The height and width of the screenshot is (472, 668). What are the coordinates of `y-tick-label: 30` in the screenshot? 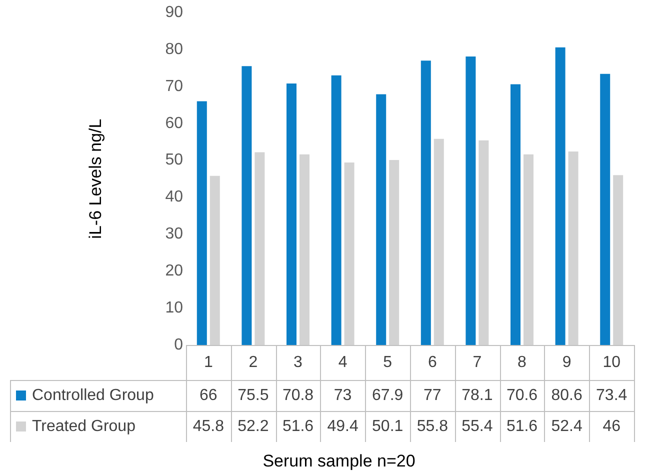 It's located at (174, 234).